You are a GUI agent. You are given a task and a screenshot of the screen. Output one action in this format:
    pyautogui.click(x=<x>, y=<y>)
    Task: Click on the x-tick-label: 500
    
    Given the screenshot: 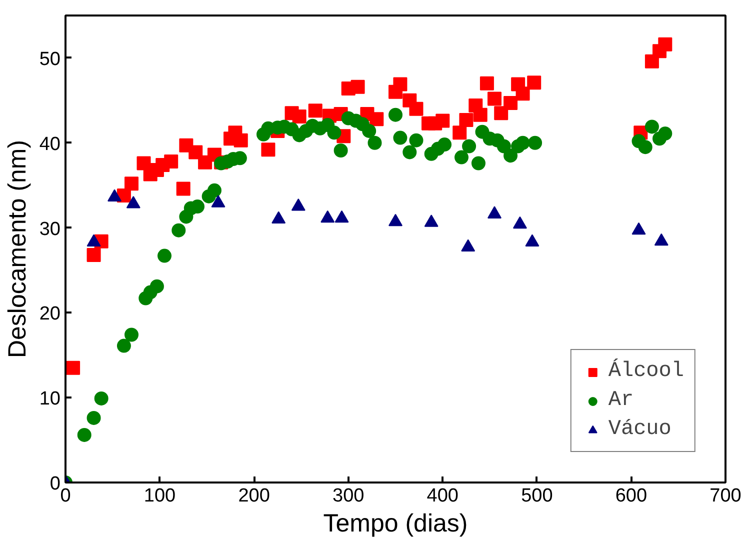 What is the action you would take?
    pyautogui.click(x=537, y=496)
    